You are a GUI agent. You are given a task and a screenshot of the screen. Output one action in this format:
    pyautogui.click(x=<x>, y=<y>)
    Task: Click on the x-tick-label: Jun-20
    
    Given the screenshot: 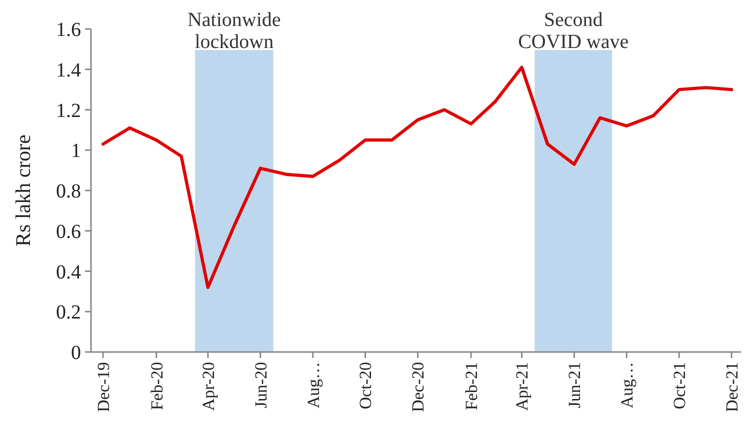 What is the action you would take?
    pyautogui.click(x=260, y=385)
    